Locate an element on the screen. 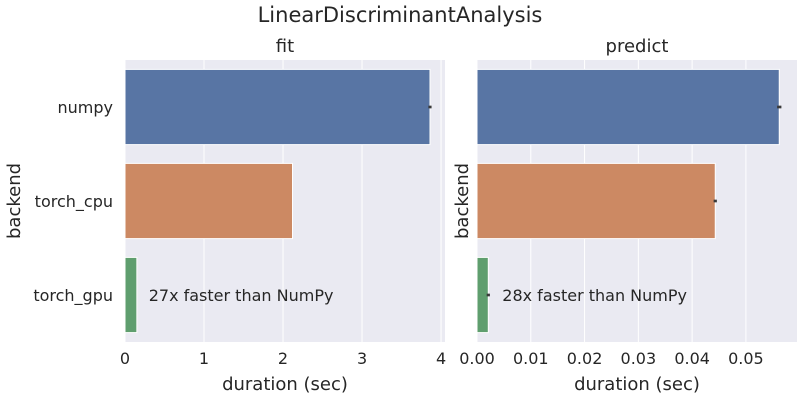 The height and width of the screenshot is (400, 800). fit-y-tick-label: torch_gpu is located at coordinates (73, 296).